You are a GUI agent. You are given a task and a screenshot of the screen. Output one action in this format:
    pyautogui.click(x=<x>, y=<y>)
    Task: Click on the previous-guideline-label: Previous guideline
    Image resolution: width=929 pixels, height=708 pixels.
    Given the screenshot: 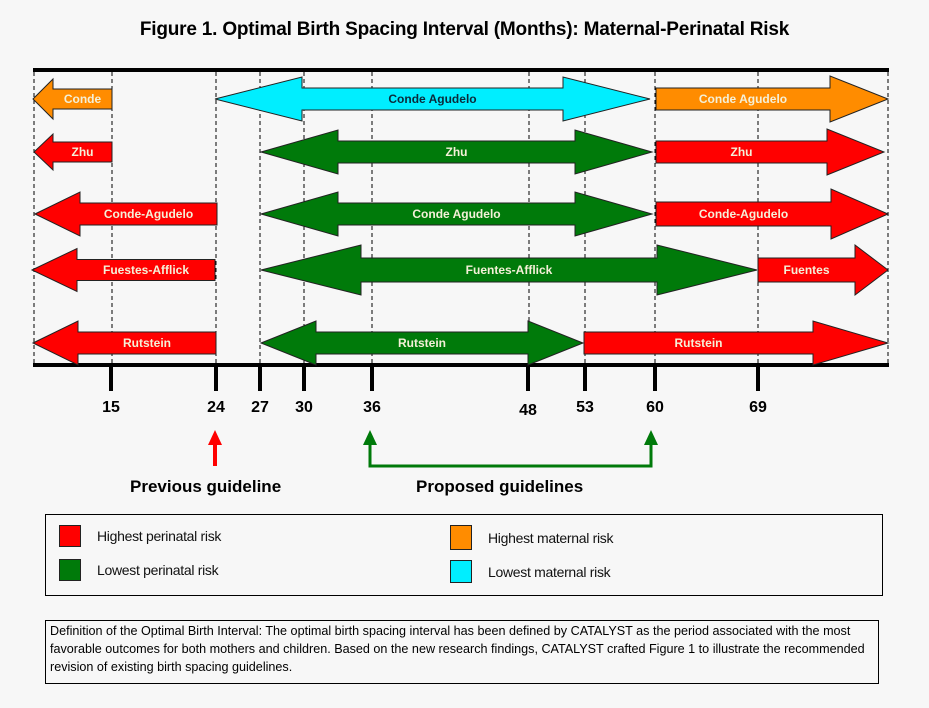 What is the action you would take?
    pyautogui.click(x=206, y=486)
    